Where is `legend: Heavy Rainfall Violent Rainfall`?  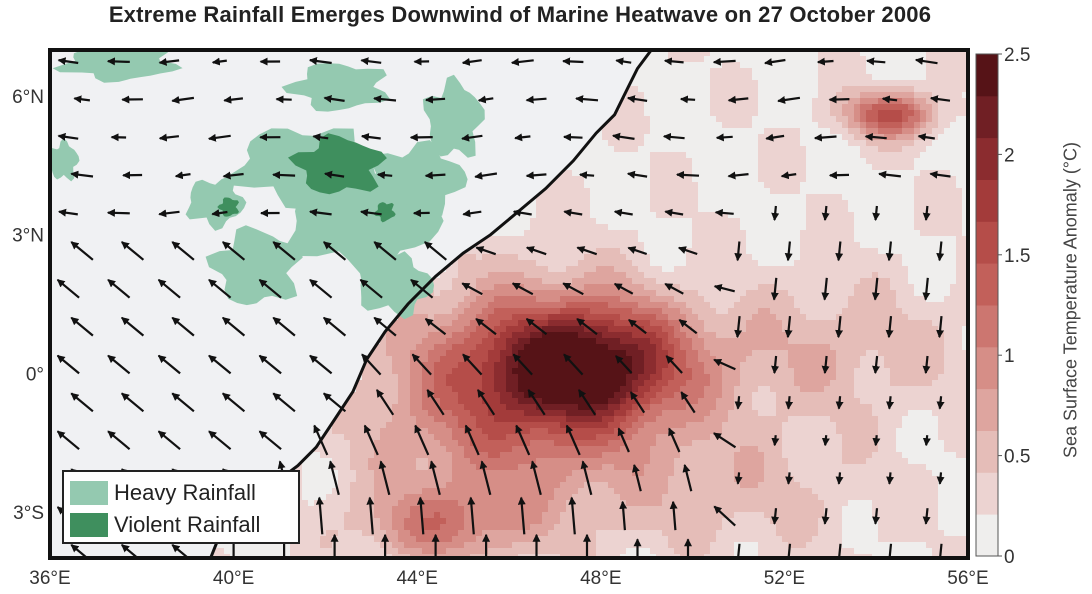
legend: Heavy Rainfall Violent Rainfall is located at coordinates (181, 507).